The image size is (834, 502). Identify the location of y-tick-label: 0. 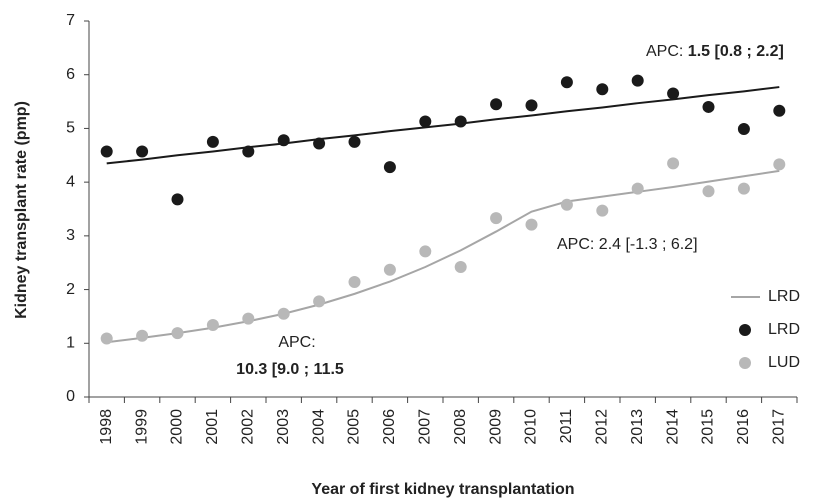
(70, 396).